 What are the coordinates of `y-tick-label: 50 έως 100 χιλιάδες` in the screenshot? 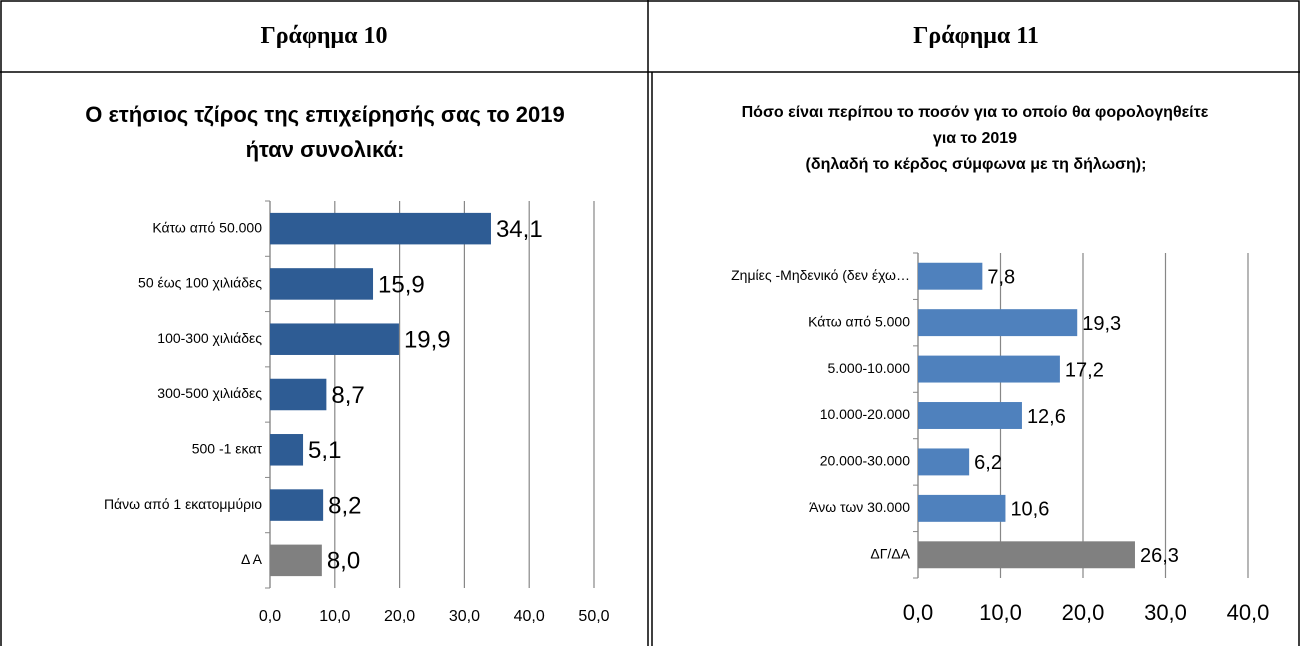 It's located at (200, 283).